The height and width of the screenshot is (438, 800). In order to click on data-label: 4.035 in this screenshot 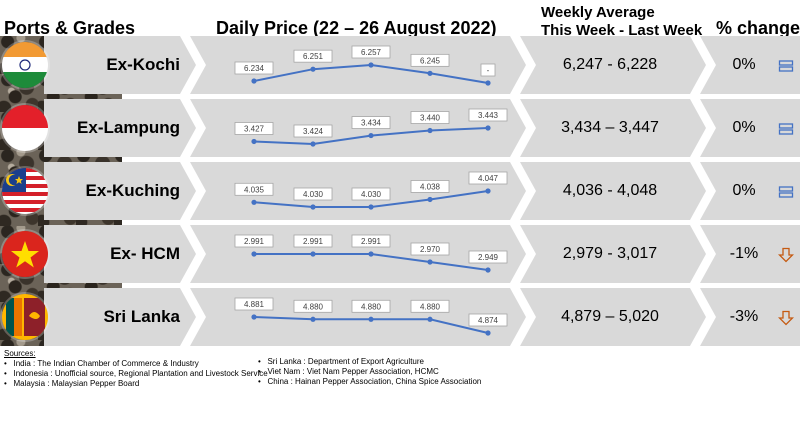, I will do `click(254, 189)`.